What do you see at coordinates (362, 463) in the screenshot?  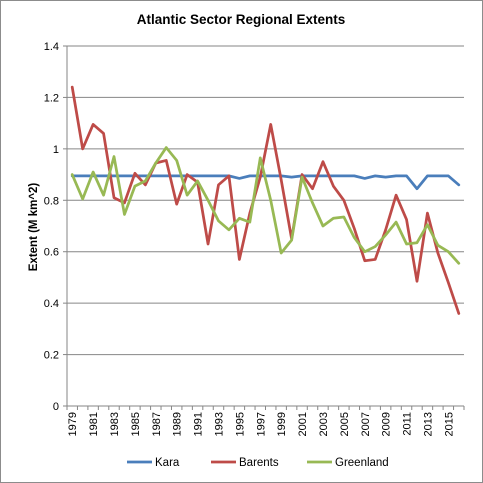 I see `legend-label-greenland: Greenland` at bounding box center [362, 463].